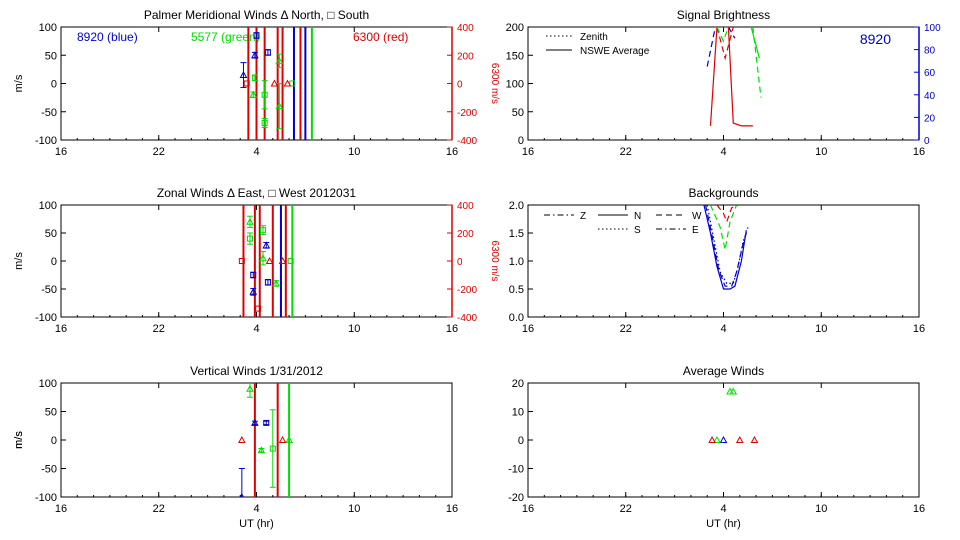 This screenshot has height=540, width=960. What do you see at coordinates (380, 37) in the screenshot?
I see `annotation-label: 6300 (red)` at bounding box center [380, 37].